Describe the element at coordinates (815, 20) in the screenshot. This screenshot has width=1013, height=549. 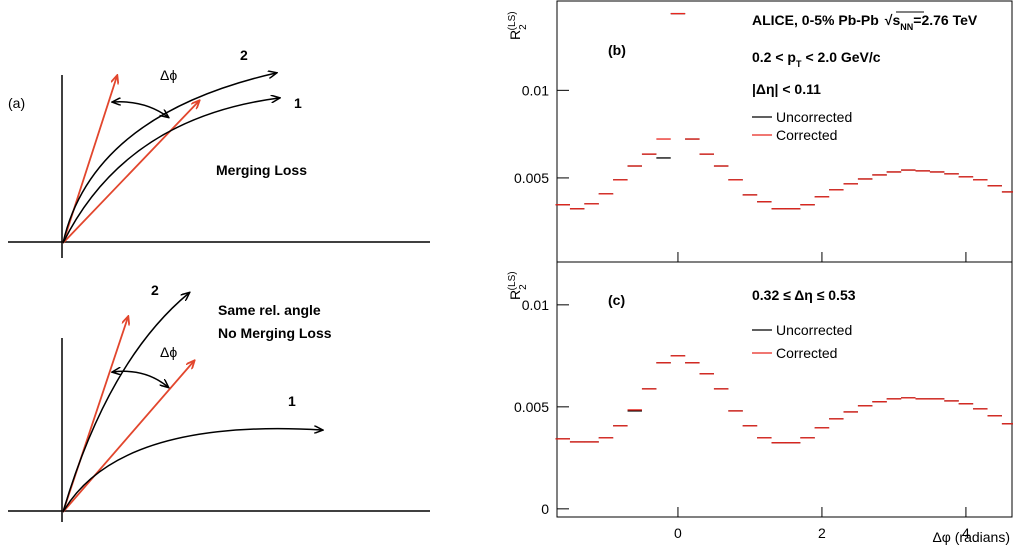
I see `annotation-text: ALICE, 0-5% Pb-Pb` at that location.